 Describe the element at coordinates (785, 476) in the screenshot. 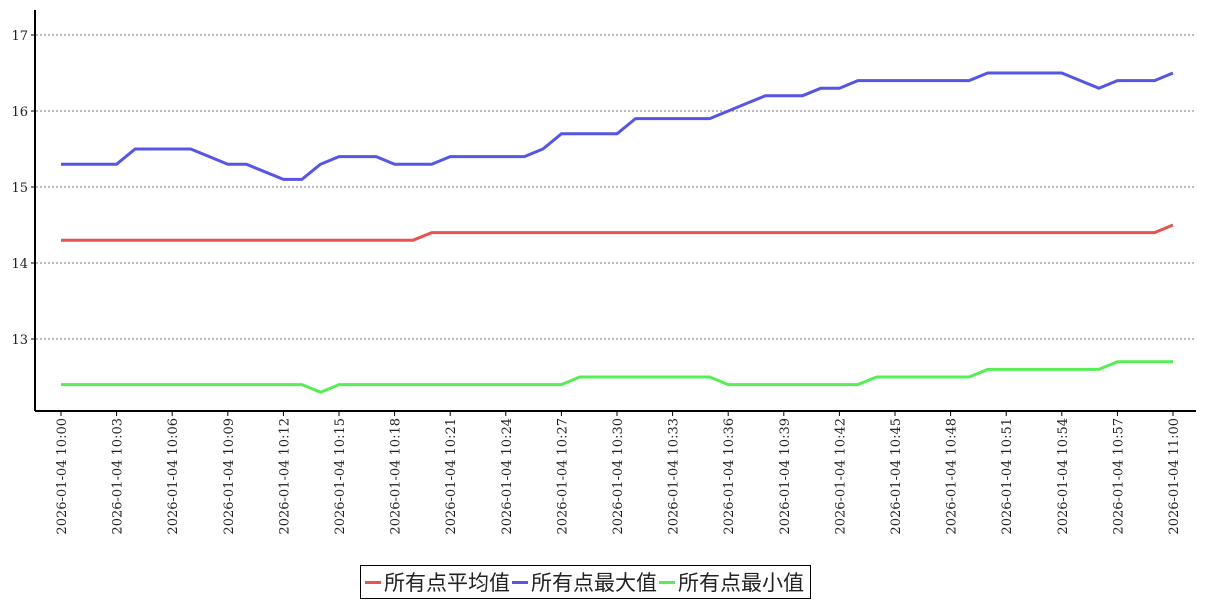

I see `x-tick-label: 2026-01-04 10:39` at that location.